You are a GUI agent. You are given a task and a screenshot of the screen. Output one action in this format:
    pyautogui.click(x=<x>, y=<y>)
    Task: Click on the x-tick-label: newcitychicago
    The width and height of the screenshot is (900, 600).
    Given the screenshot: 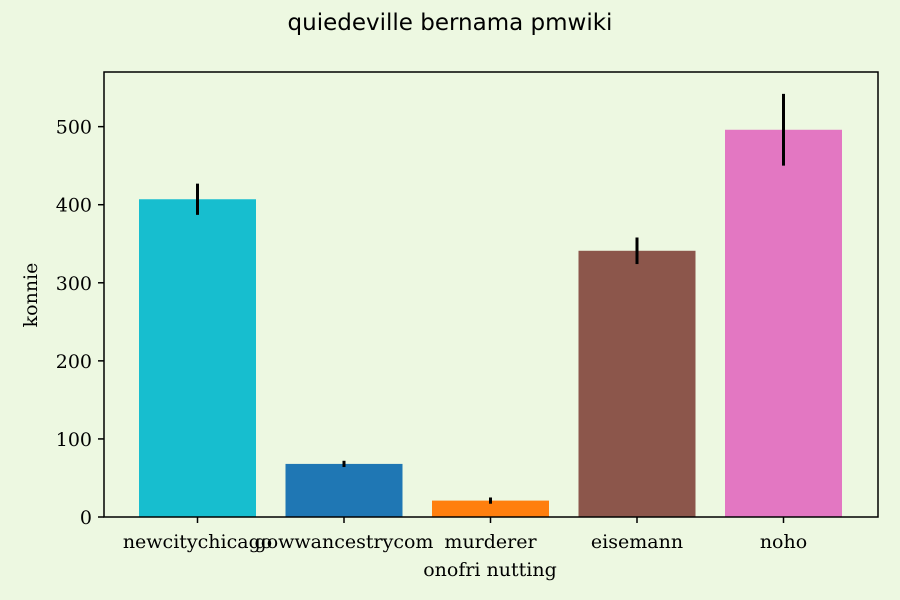 What is the action you would take?
    pyautogui.click(x=197, y=542)
    